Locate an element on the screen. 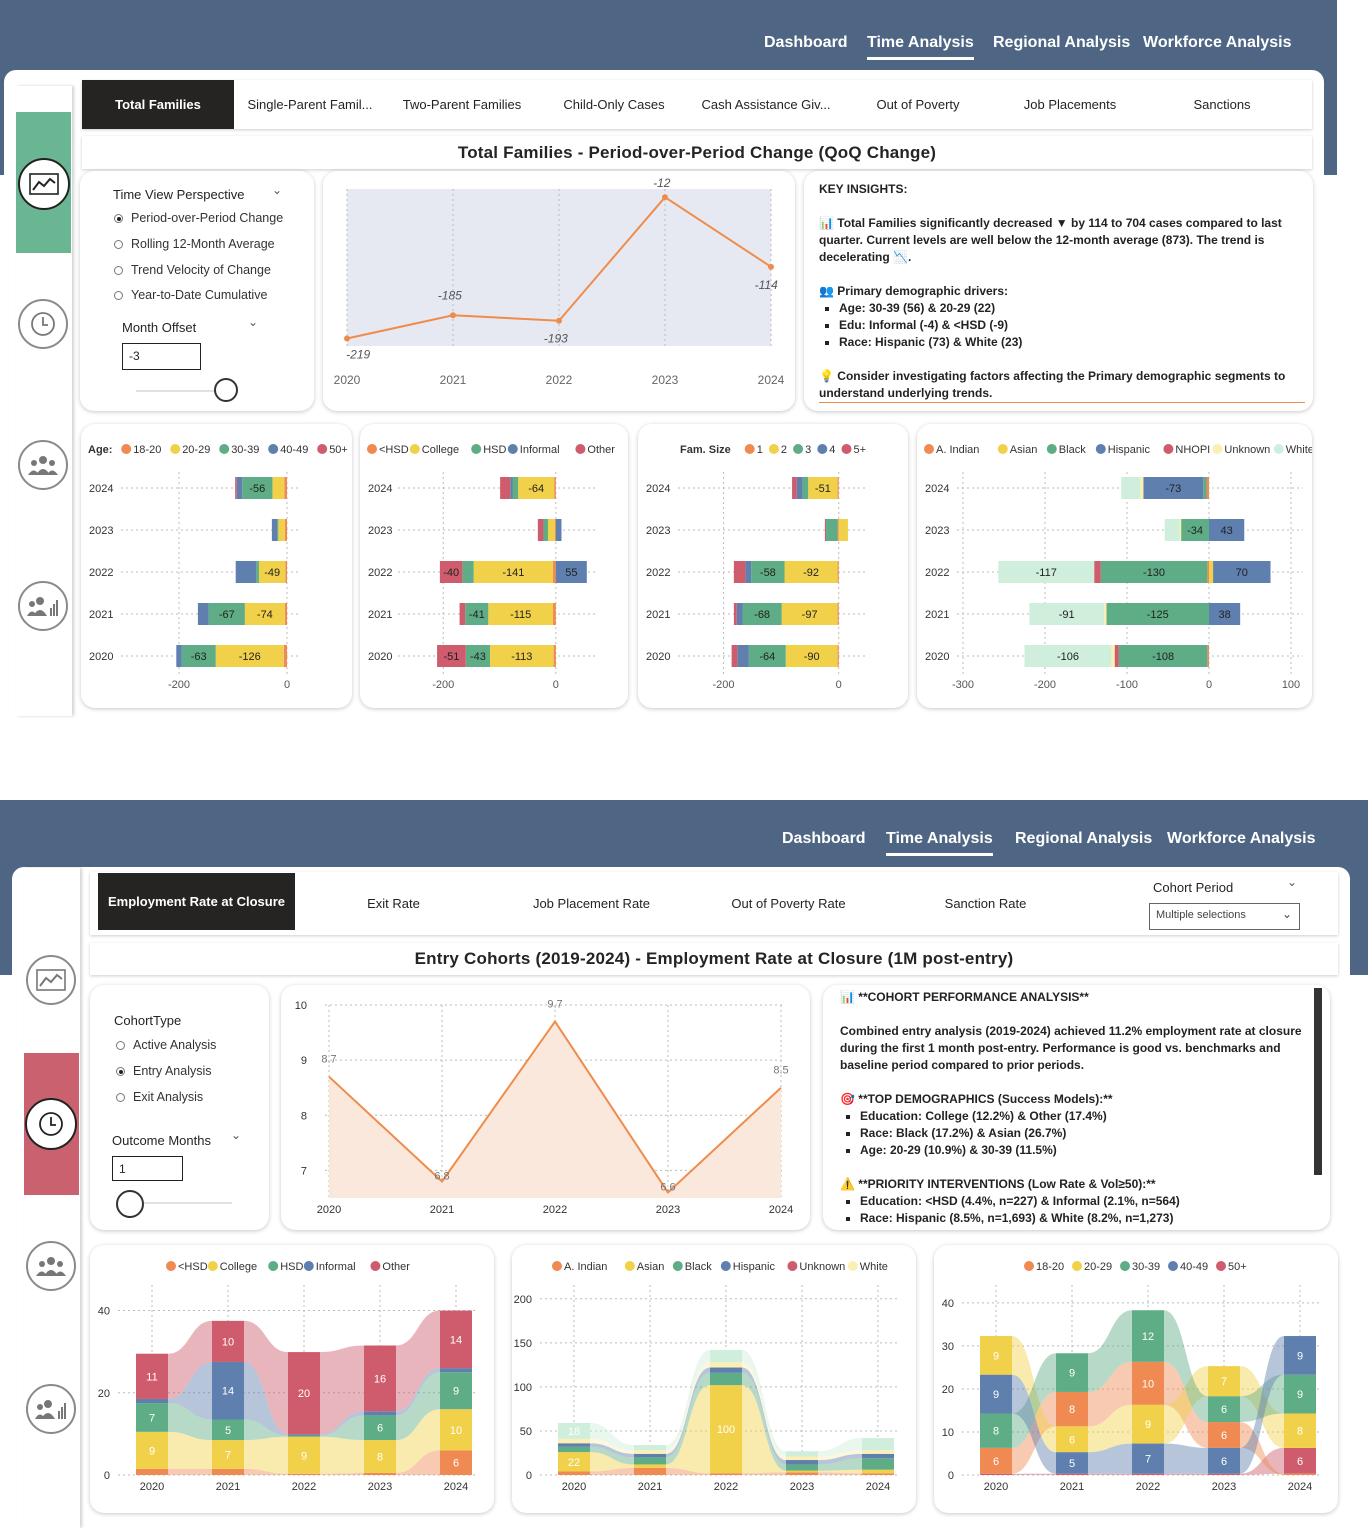  driver-item: Edu: Informal (-4) & <HSD (-9) is located at coordinates (1072, 325).